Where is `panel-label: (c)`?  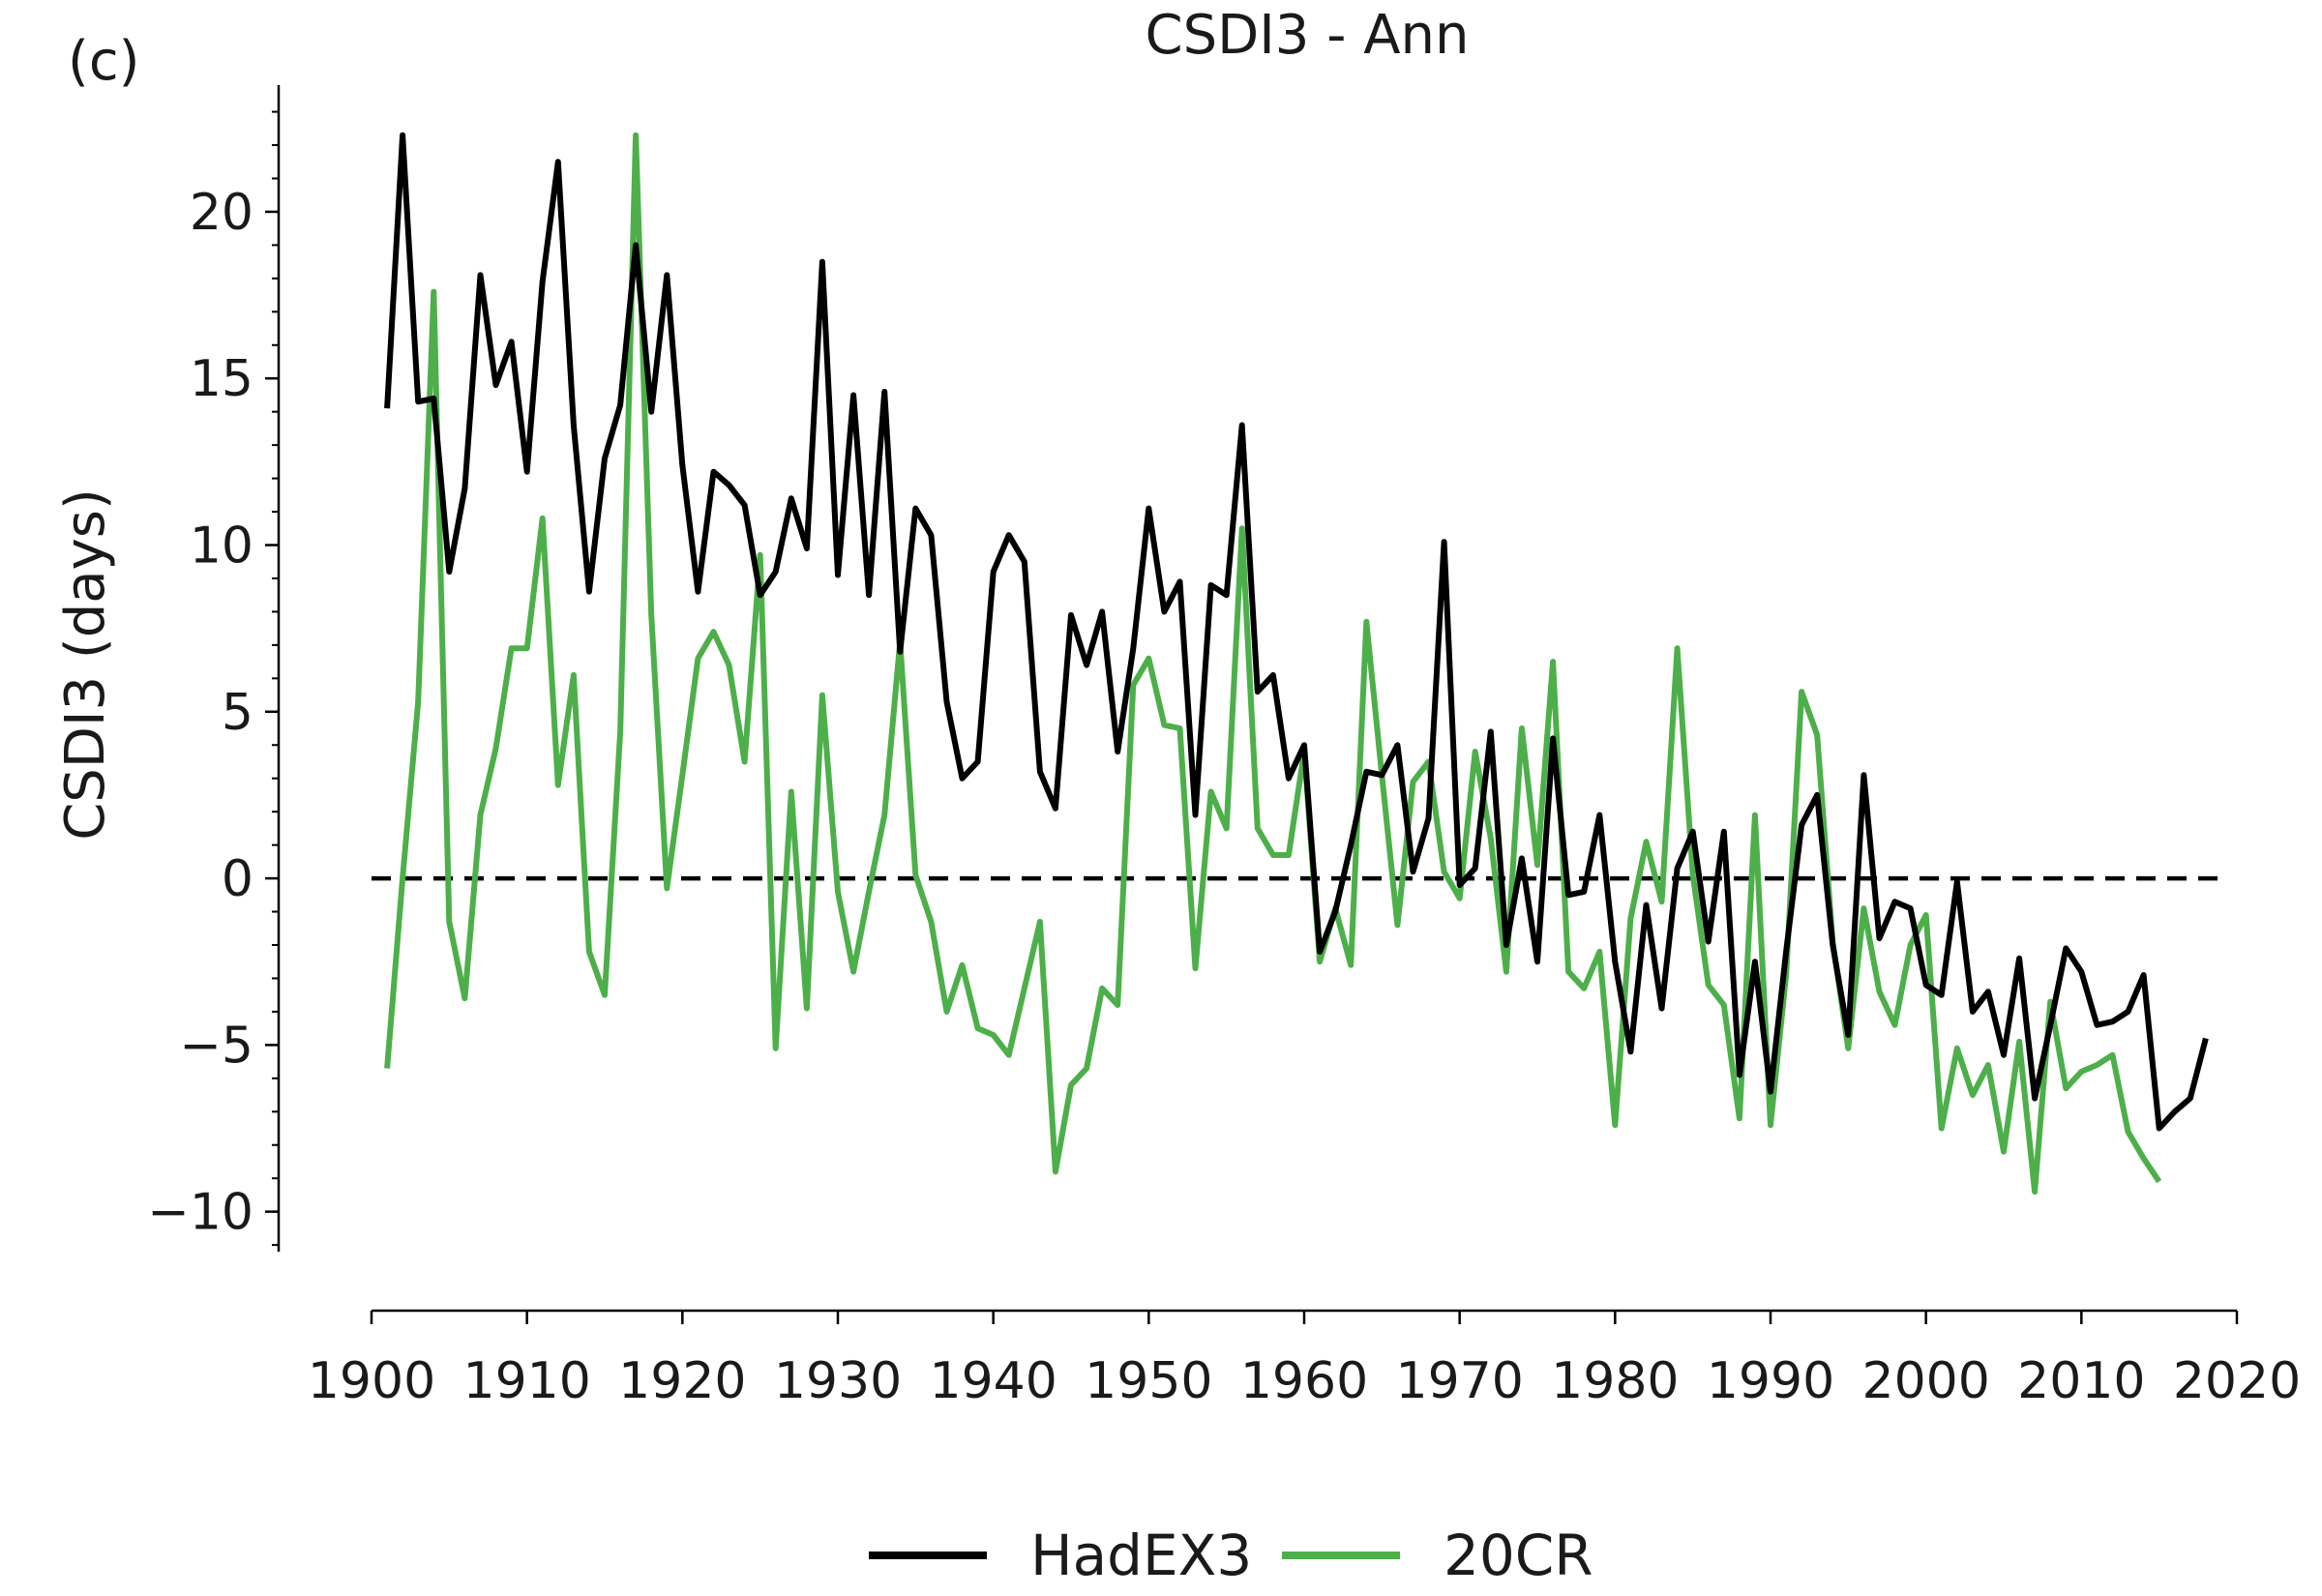 panel-label: (c) is located at coordinates (103, 61).